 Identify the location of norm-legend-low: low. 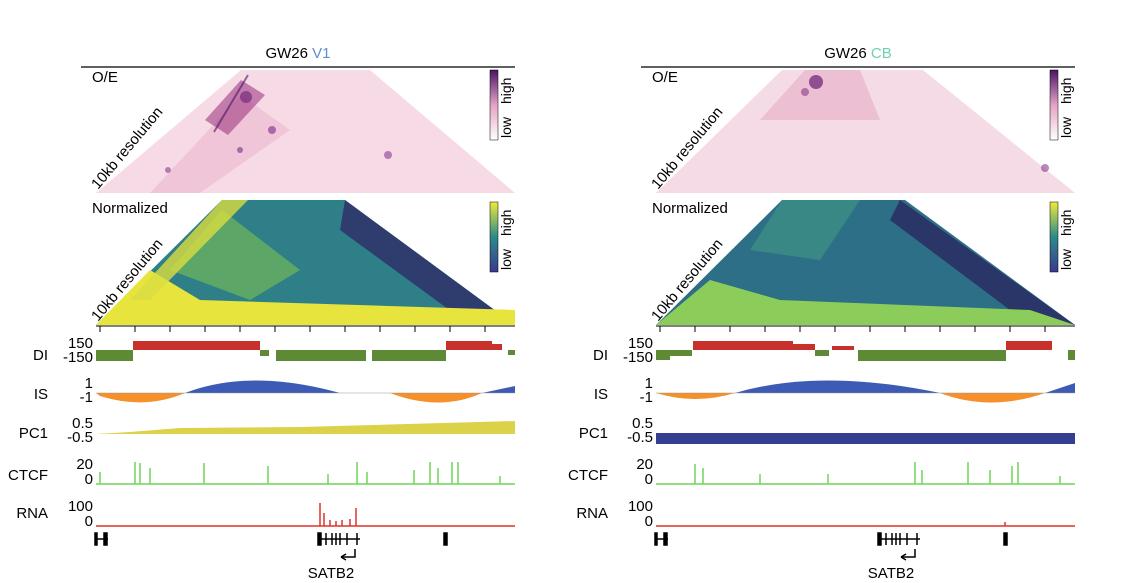
(506, 259).